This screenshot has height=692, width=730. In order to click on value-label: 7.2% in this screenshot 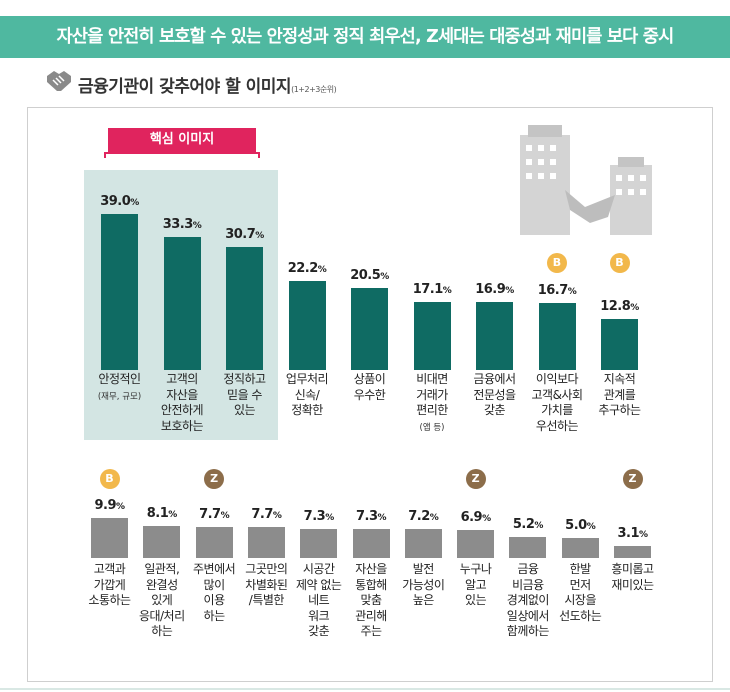, I will do `click(423, 517)`.